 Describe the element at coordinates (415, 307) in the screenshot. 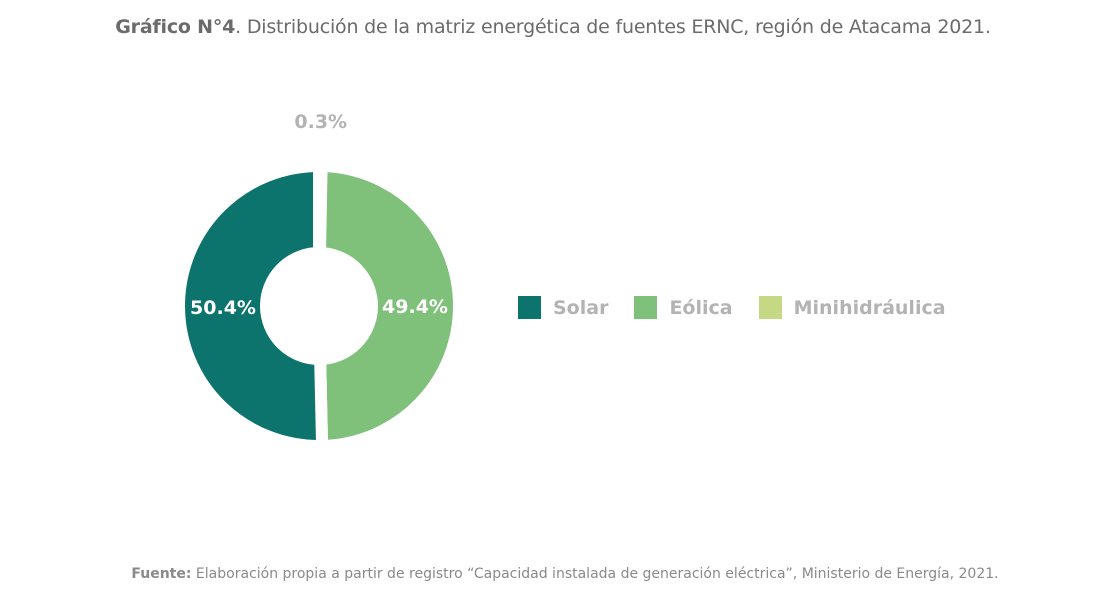

I see `data-label-eolica: 49.4%` at that location.